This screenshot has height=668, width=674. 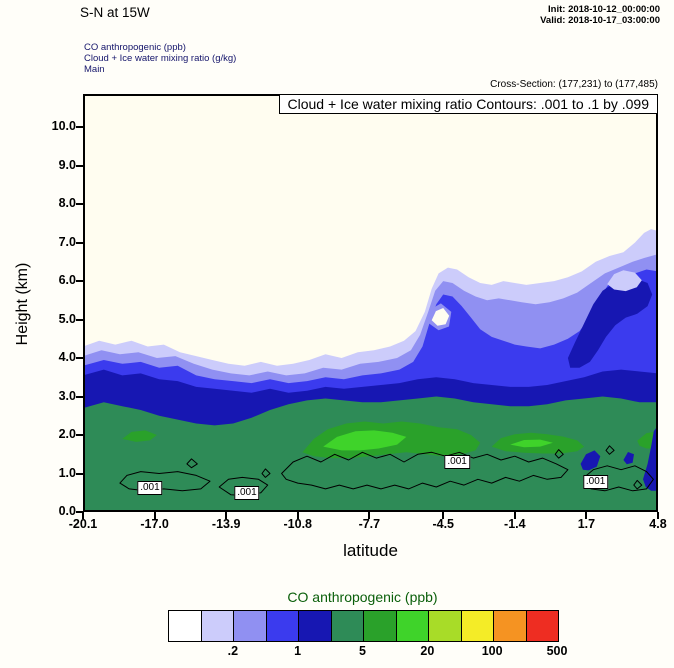 What do you see at coordinates (650, 458) in the screenshot?
I see `fill-region-blob-navy-right-edge` at bounding box center [650, 458].